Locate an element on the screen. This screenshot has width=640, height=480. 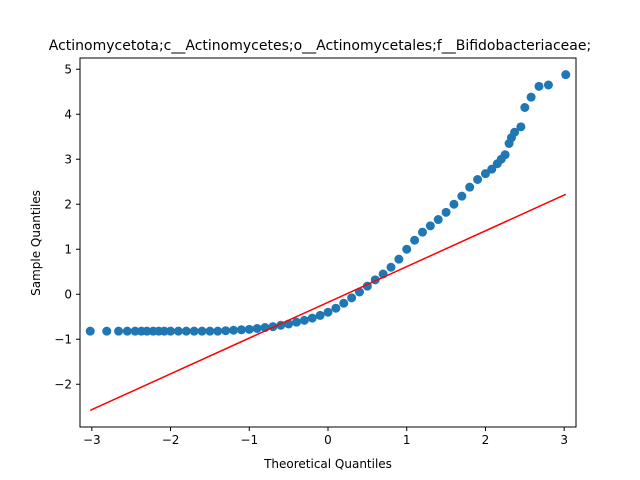
x-tick-label-3: 0 is located at coordinates (328, 440).